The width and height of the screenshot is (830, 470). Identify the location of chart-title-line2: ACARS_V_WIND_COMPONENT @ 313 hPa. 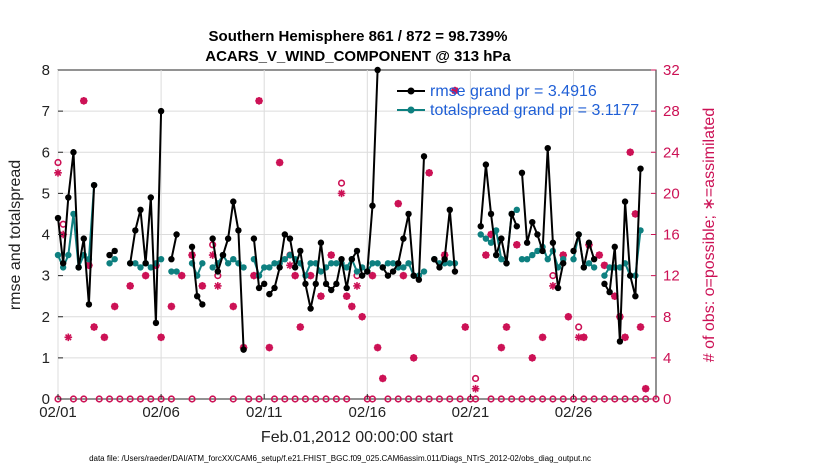
(358, 56).